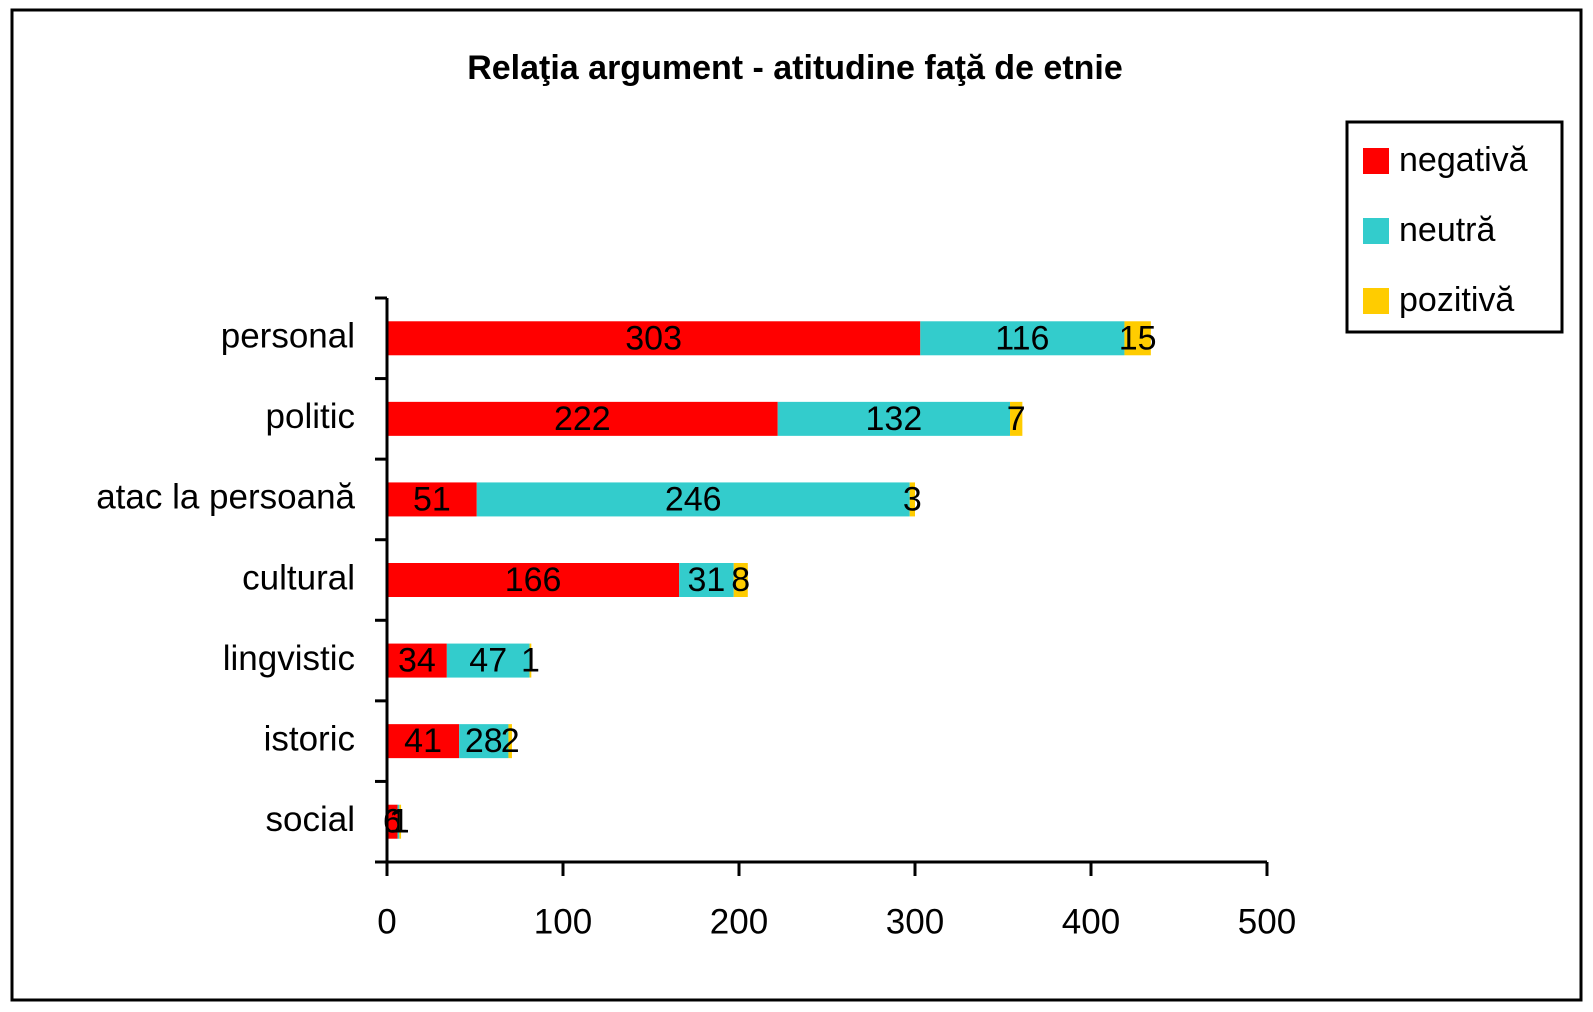 The width and height of the screenshot is (1593, 1012). Describe the element at coordinates (1463, 160) in the screenshot. I see `legend-label: negativă` at that location.